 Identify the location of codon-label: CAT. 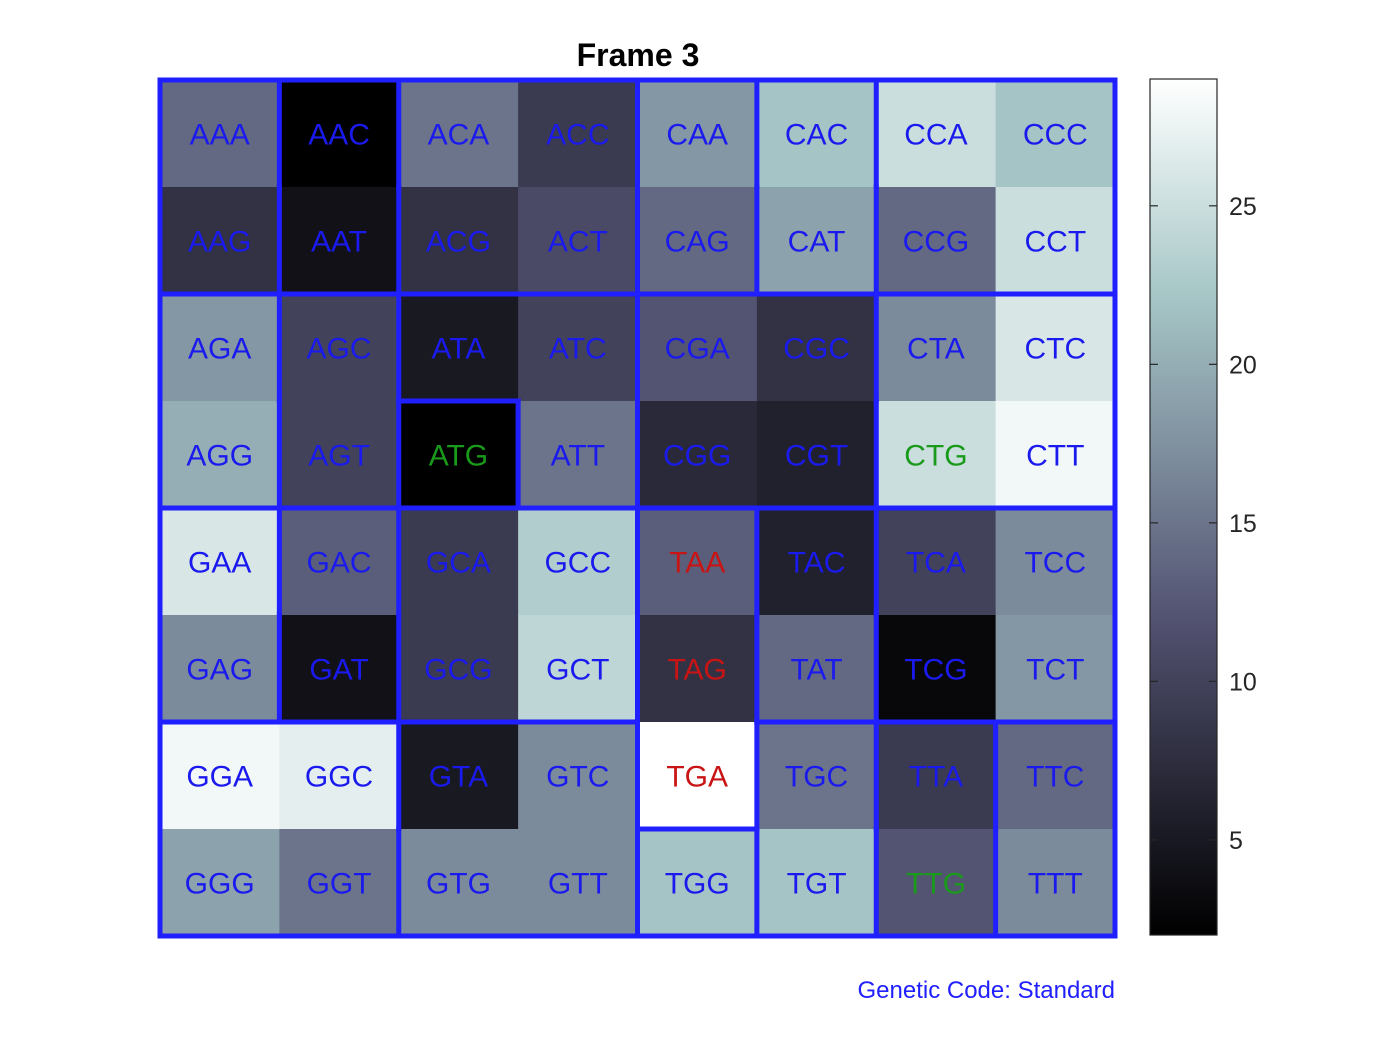
(817, 242).